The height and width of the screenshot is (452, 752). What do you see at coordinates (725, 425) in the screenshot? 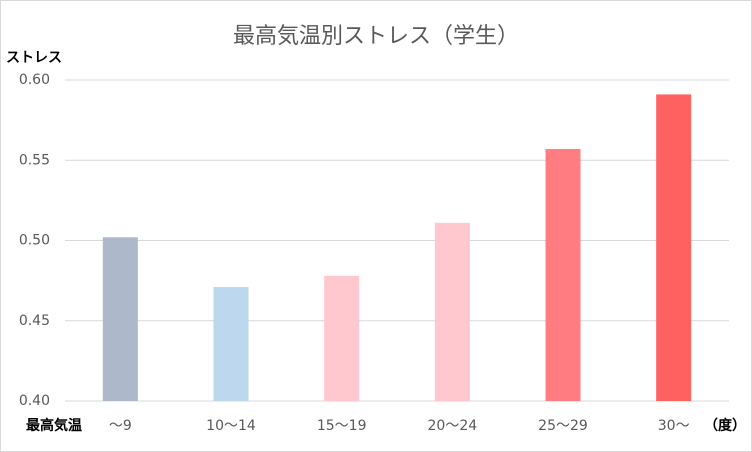
I see `x-axis-unit: （度）` at bounding box center [725, 425].